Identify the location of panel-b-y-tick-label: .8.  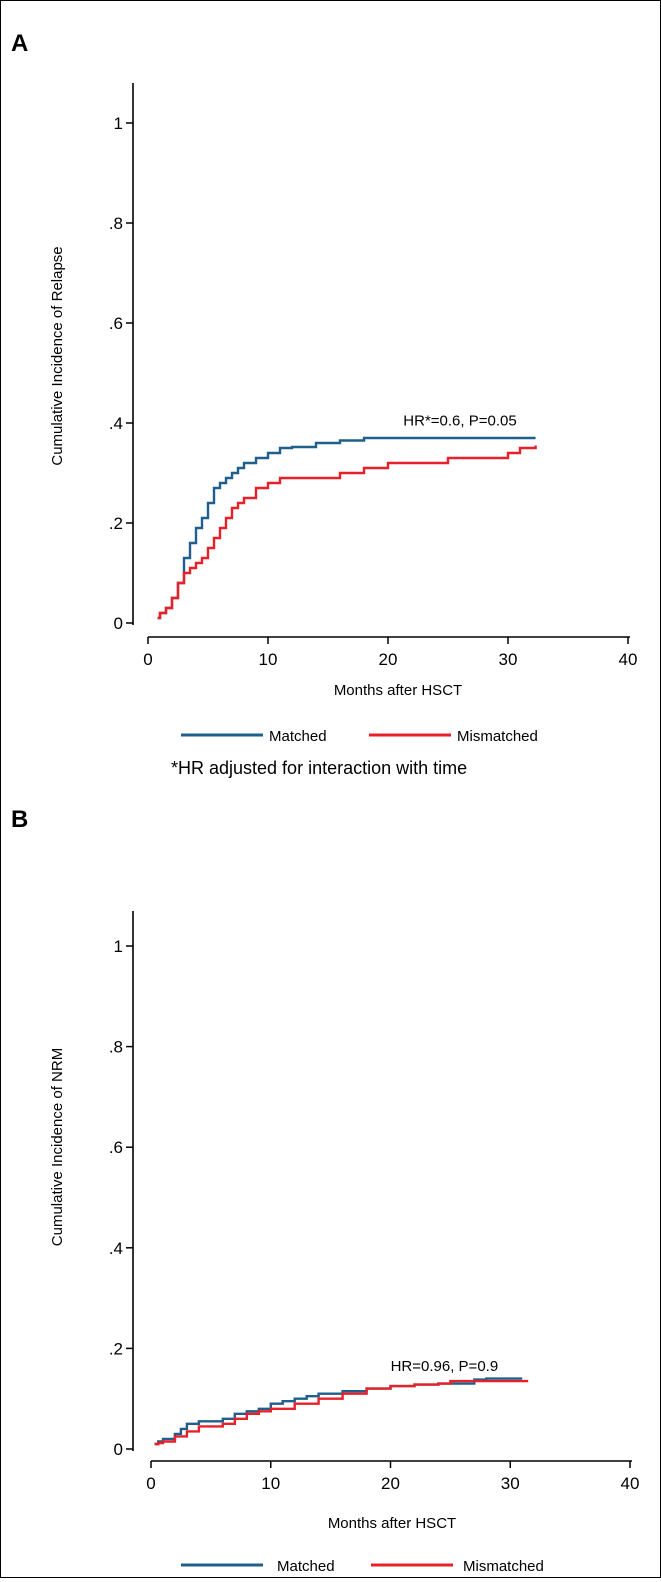
(116, 1047).